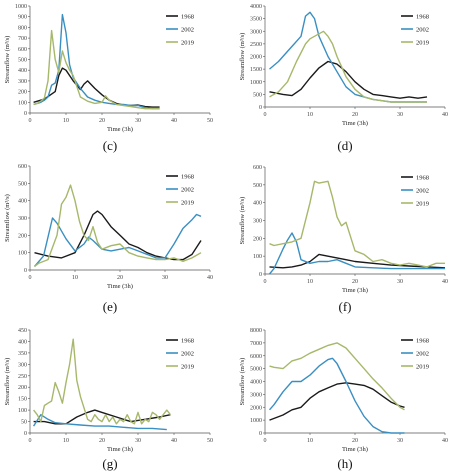 The width and height of the screenshot is (474, 474). What do you see at coordinates (210, 441) in the screenshot?
I see `x-tick-label: 50` at bounding box center [210, 441].